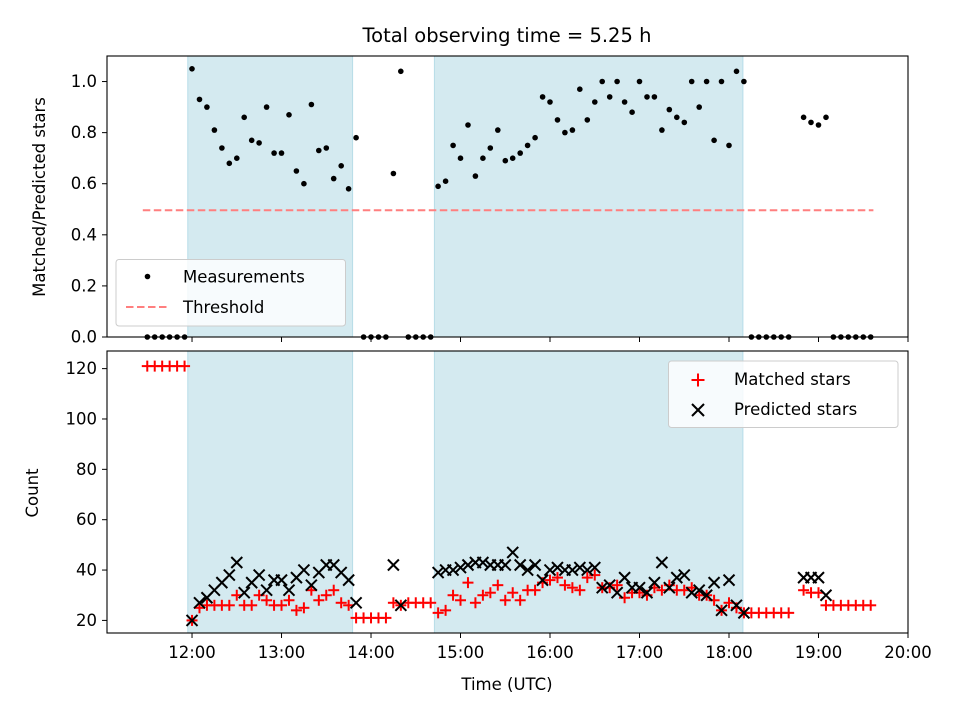  I want to click on top-x-ticks, so click(550, 339).